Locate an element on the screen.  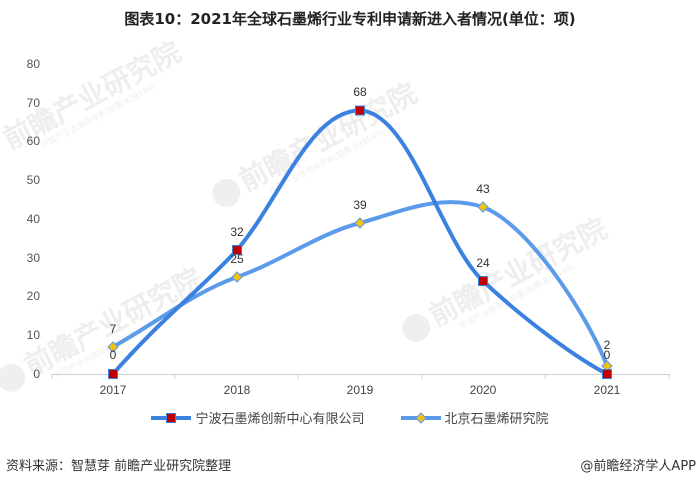
data-label: 2 is located at coordinates (607, 345).